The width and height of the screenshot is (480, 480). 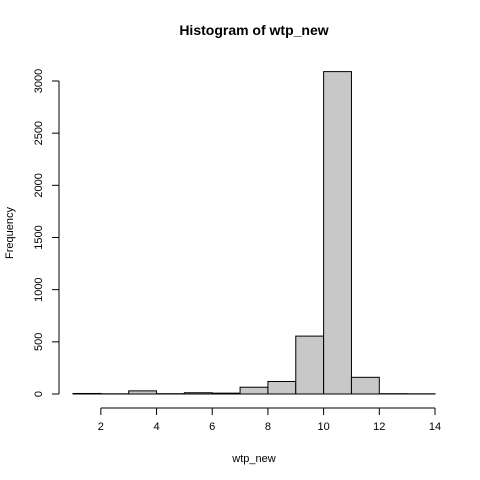 I want to click on x-axis: 2 4 6 8 10 12 14, so click(x=269, y=420).